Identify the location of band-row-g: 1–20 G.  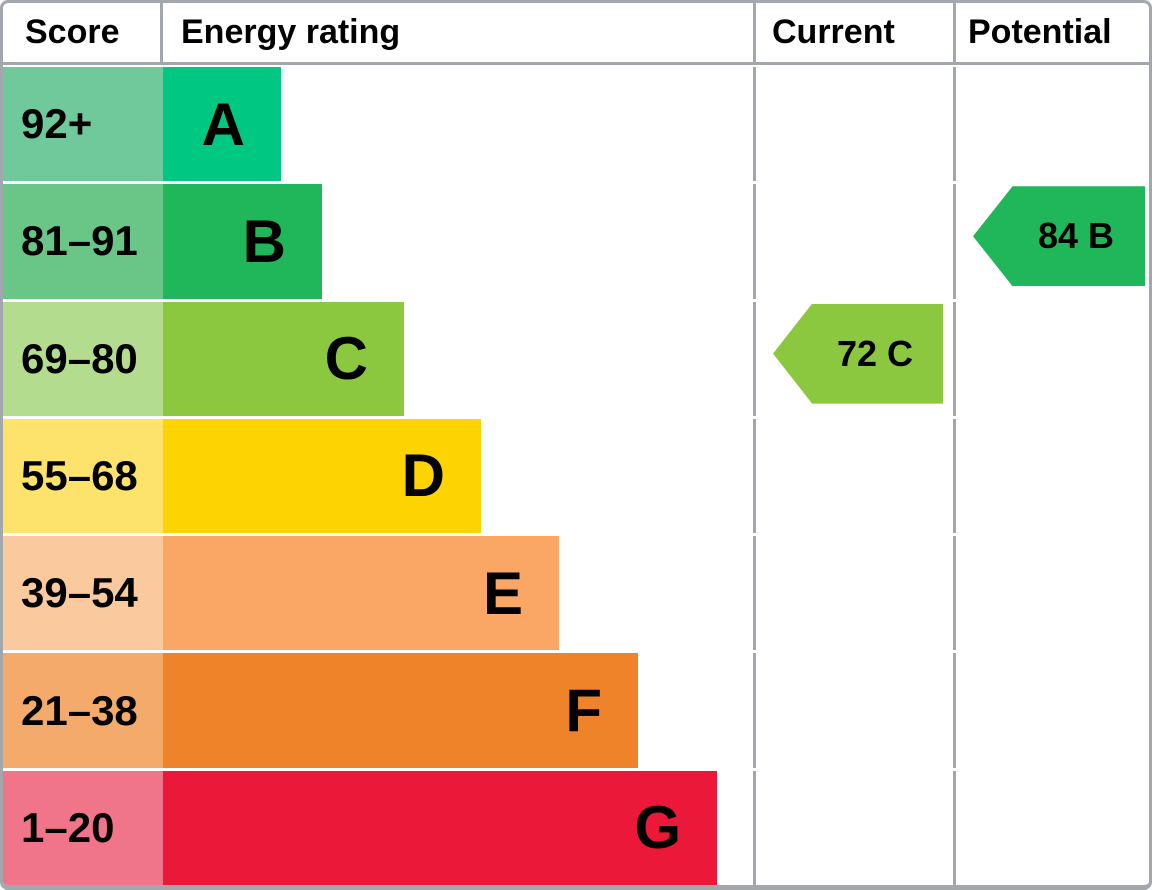
(576, 826).